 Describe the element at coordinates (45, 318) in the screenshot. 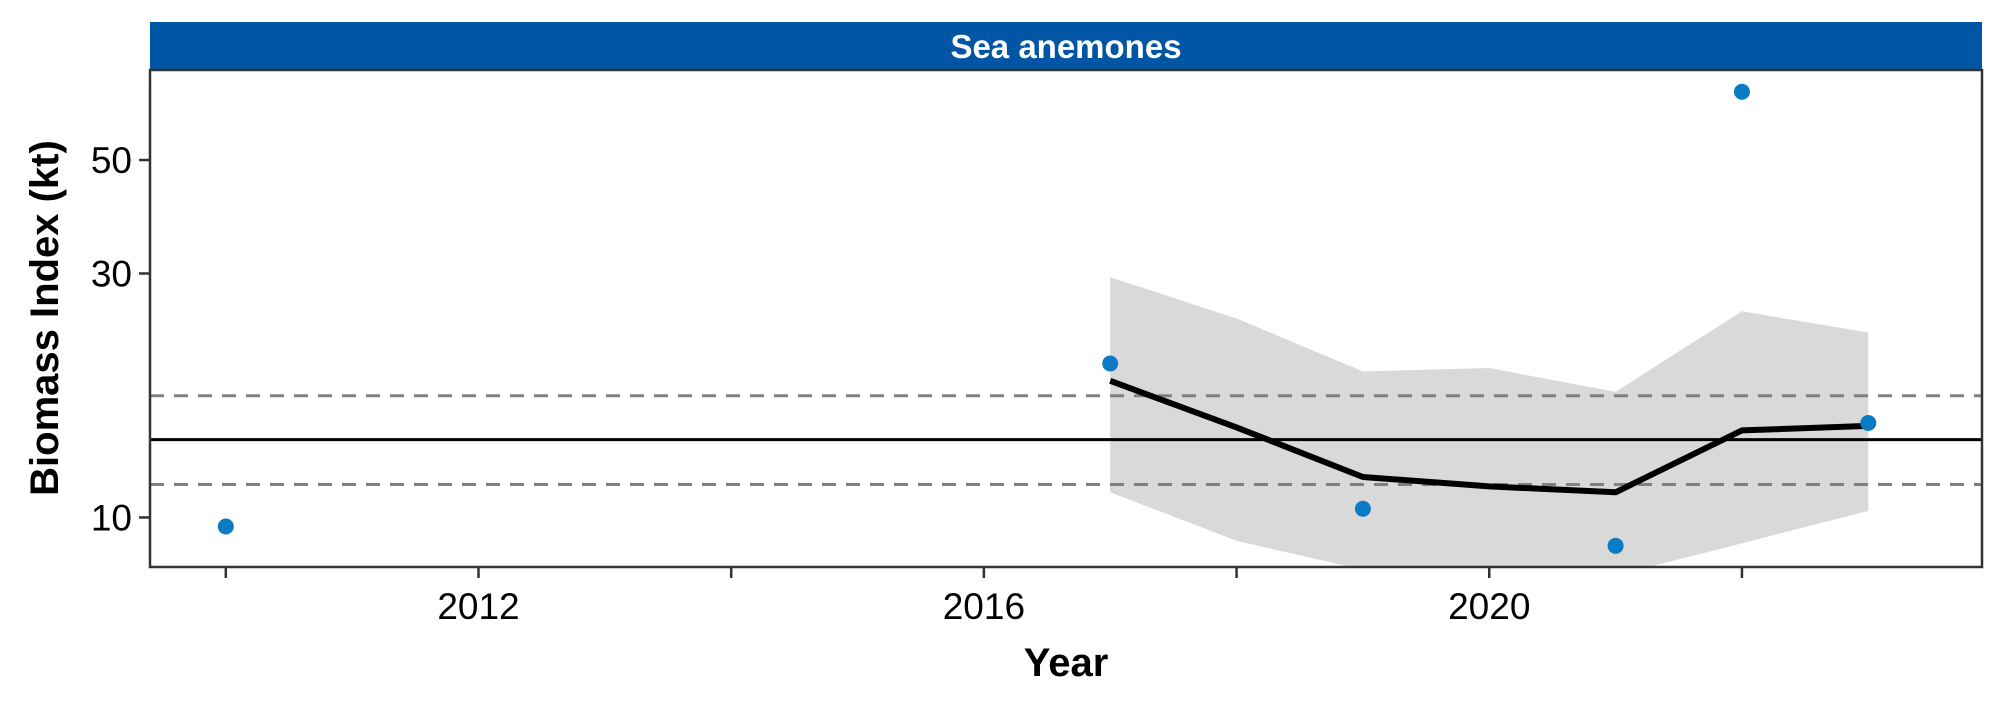

I see `y-axis-title: Biomass Index (kt)` at that location.